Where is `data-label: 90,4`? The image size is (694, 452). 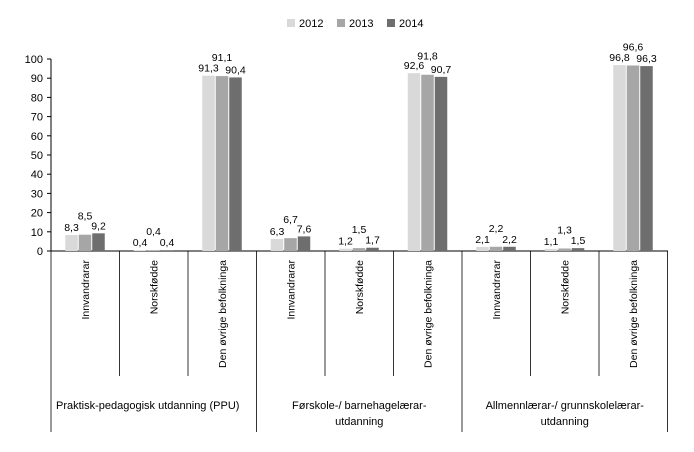 data-label: 90,4 is located at coordinates (235, 70).